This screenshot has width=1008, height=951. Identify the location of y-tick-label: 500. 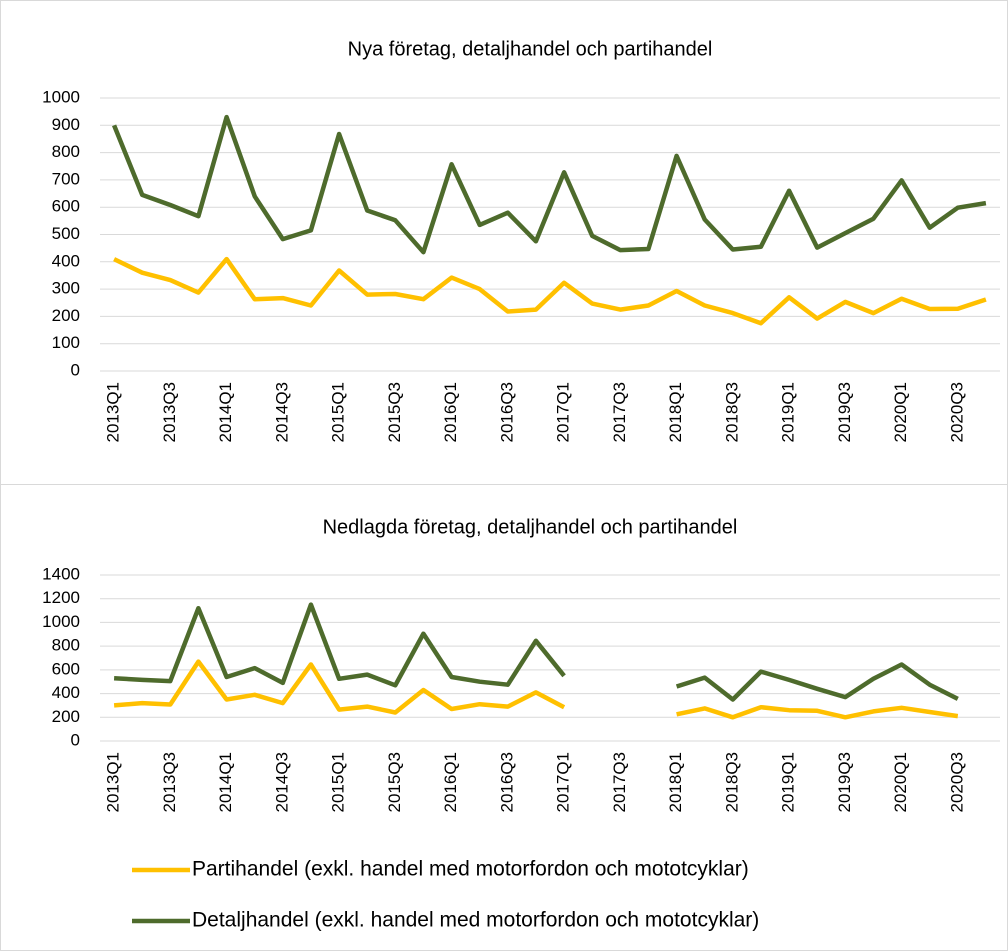
(66, 233).